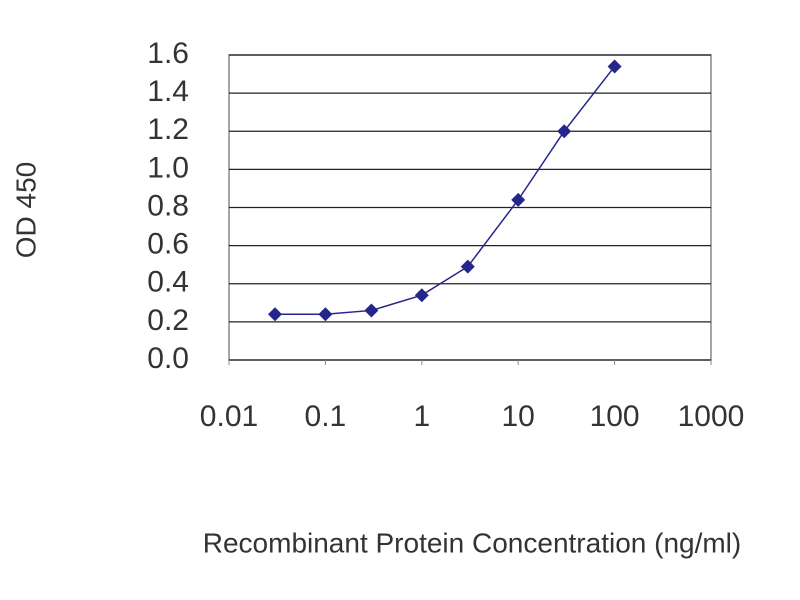 This screenshot has width=800, height=600. I want to click on y-tick-label: 0.2, so click(168, 320).